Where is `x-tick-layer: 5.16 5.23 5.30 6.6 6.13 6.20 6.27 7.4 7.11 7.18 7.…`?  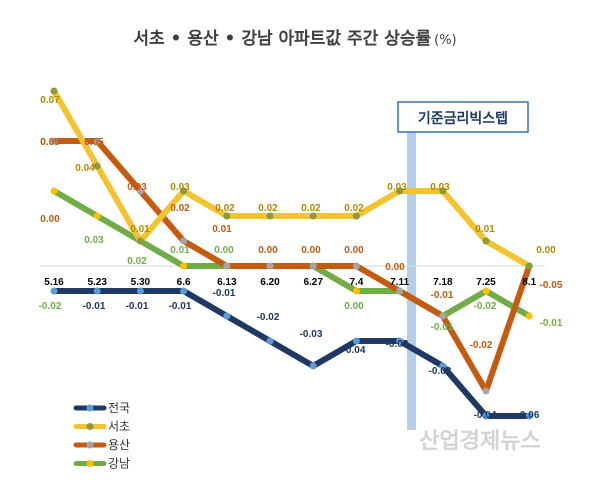 x-tick-layer: 5.16 5.23 5.30 6.6 6.13 6.20 6.27 7.4 7.11 7.18 7.… is located at coordinates (290, 282).